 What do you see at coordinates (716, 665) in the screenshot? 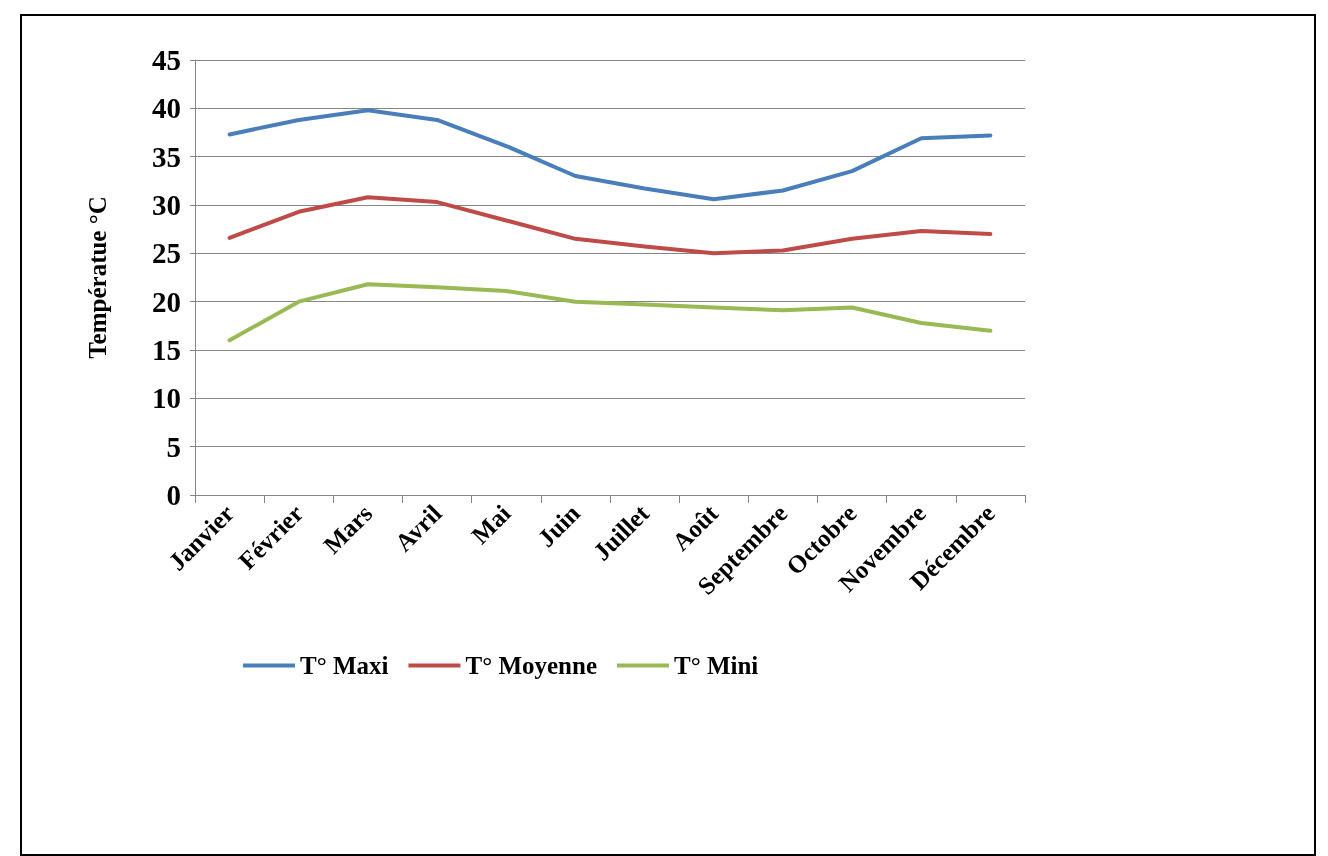
I see `legend-label: T° Mini` at bounding box center [716, 665].